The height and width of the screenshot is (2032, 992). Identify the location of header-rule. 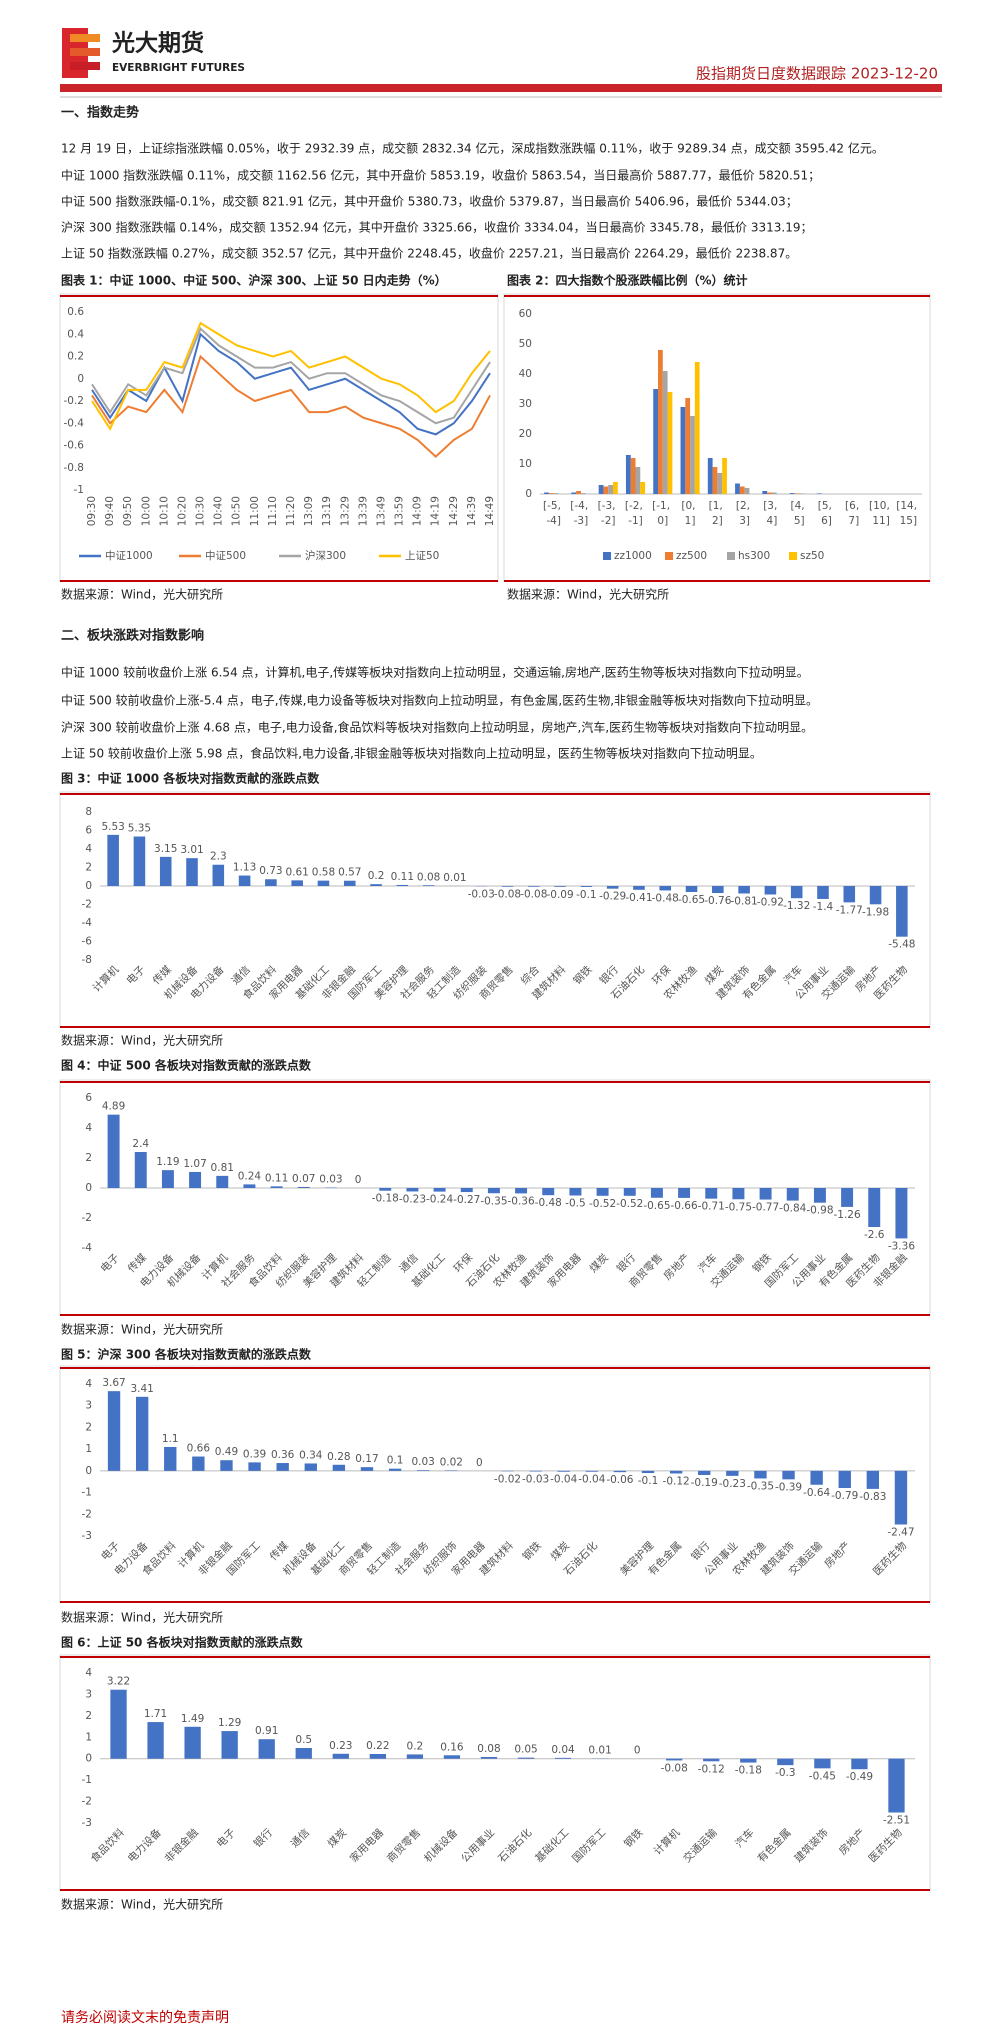
(501, 88).